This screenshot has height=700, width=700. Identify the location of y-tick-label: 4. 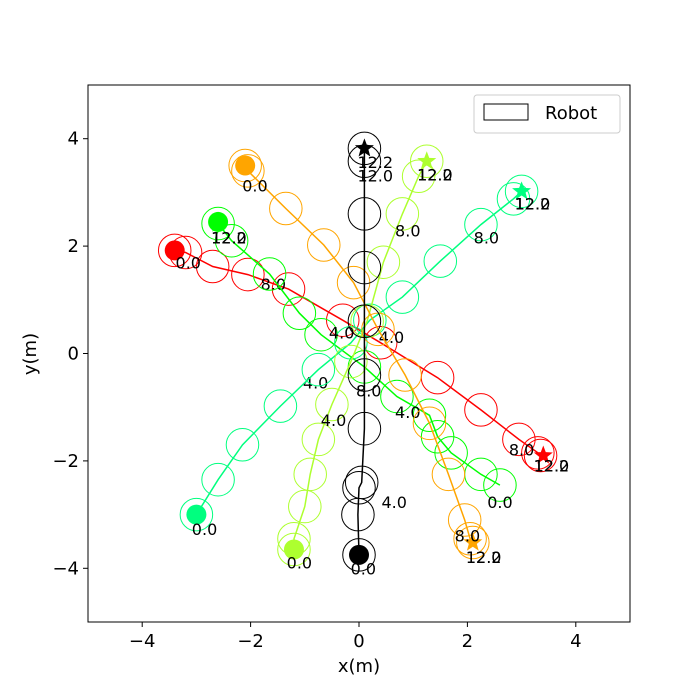
(73, 139).